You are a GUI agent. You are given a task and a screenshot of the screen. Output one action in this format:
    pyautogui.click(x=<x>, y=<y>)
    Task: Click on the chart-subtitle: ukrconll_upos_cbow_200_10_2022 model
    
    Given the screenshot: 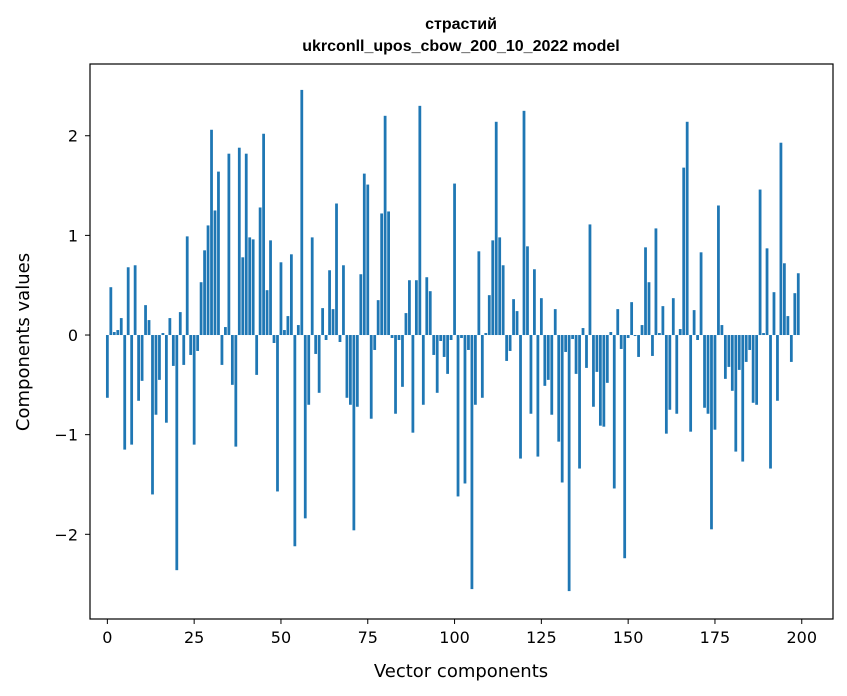 What is the action you would take?
    pyautogui.click(x=460, y=46)
    